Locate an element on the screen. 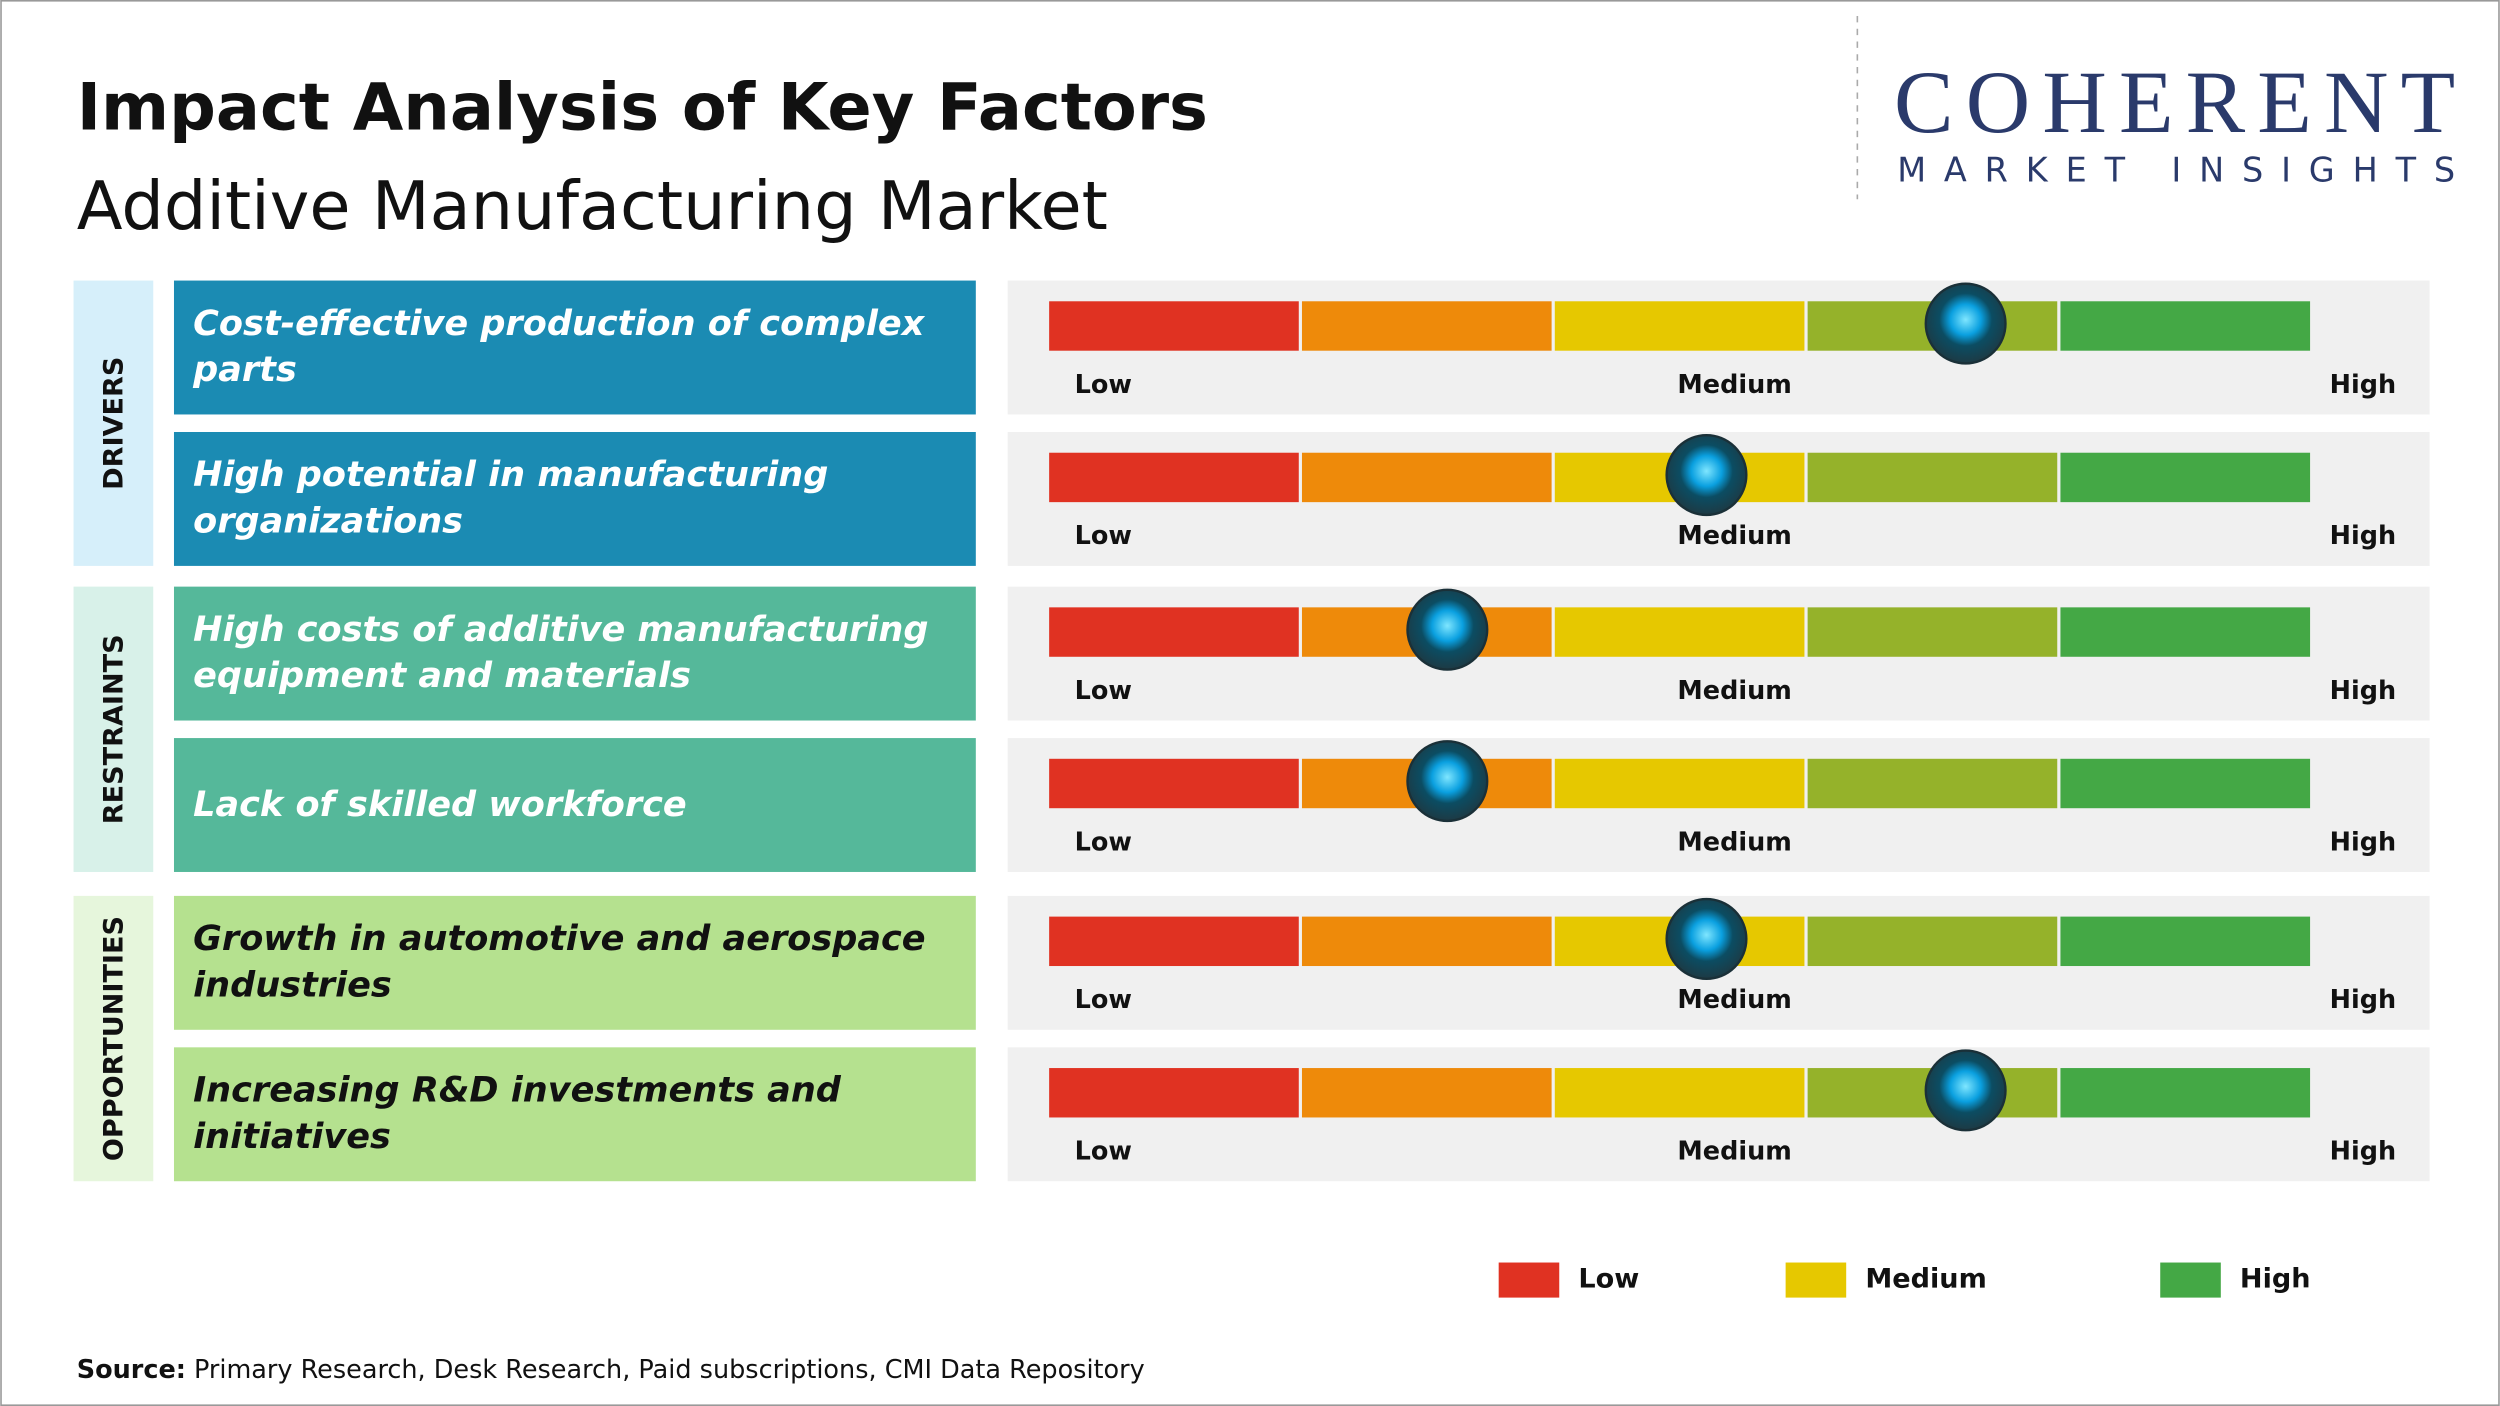  title: Impact Analysis of Key Factors is located at coordinates (642, 108).